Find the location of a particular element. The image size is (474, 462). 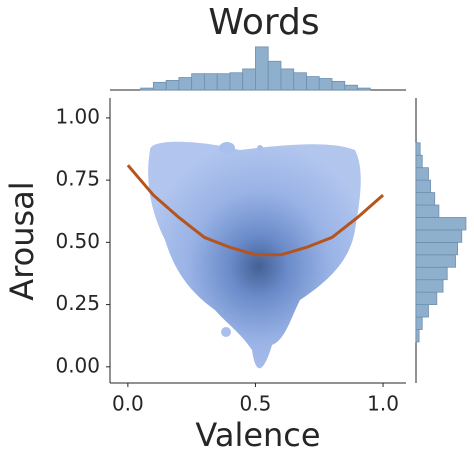

y-tick-label: 0.25 is located at coordinates (77, 303).